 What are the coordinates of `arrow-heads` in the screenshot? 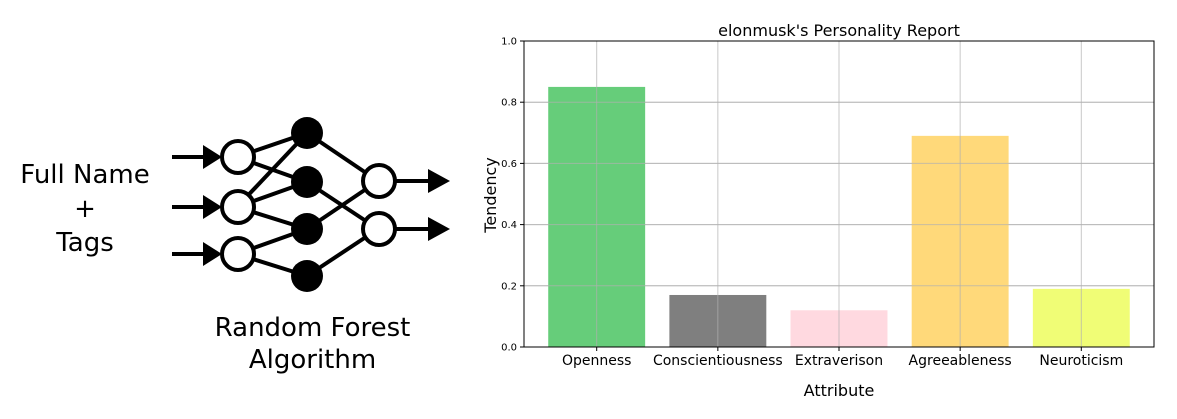 It's located at (326, 205).